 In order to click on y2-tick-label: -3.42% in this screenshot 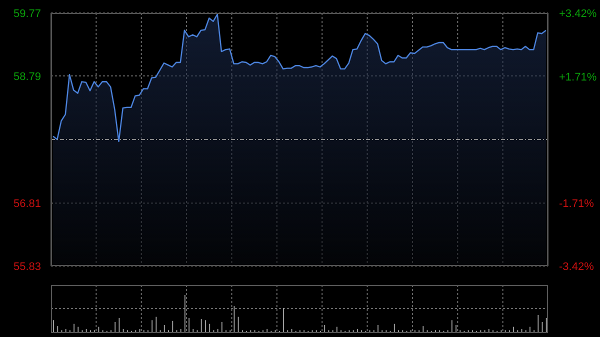, I will do `click(576, 267)`.